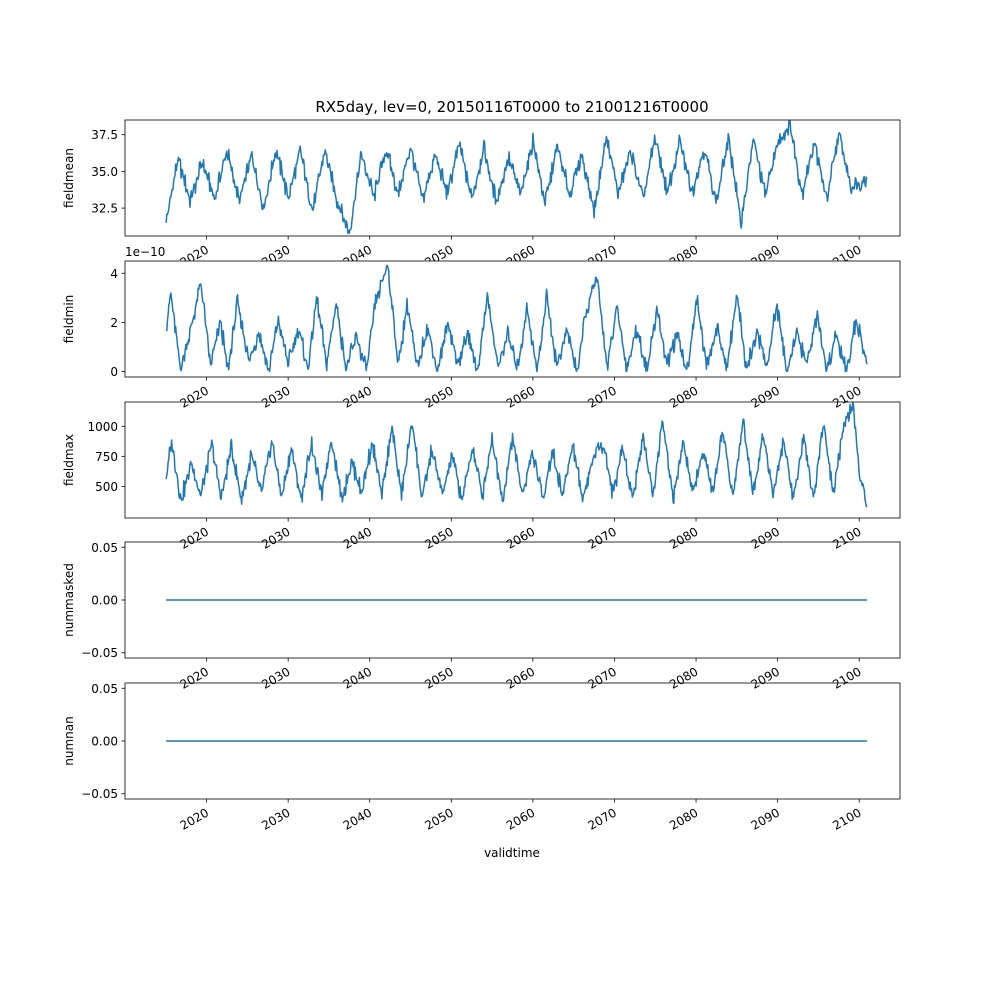  What do you see at coordinates (602, 818) in the screenshot?
I see `x-tick-label: 2070` at bounding box center [602, 818].